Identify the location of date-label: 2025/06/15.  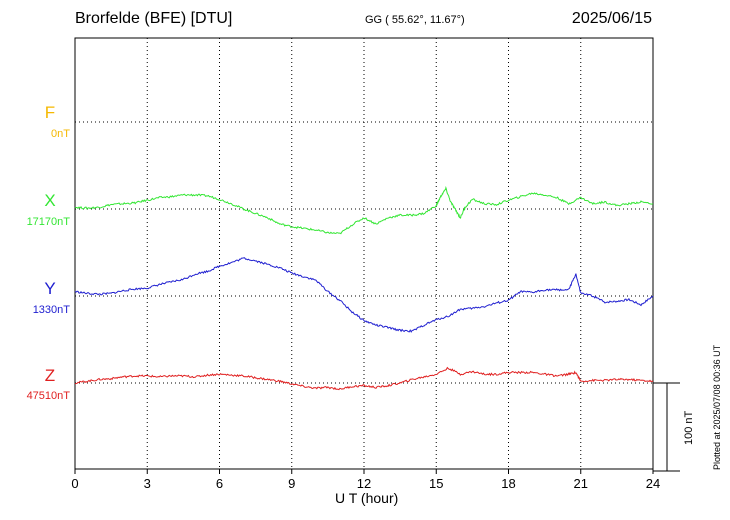
(611, 18).